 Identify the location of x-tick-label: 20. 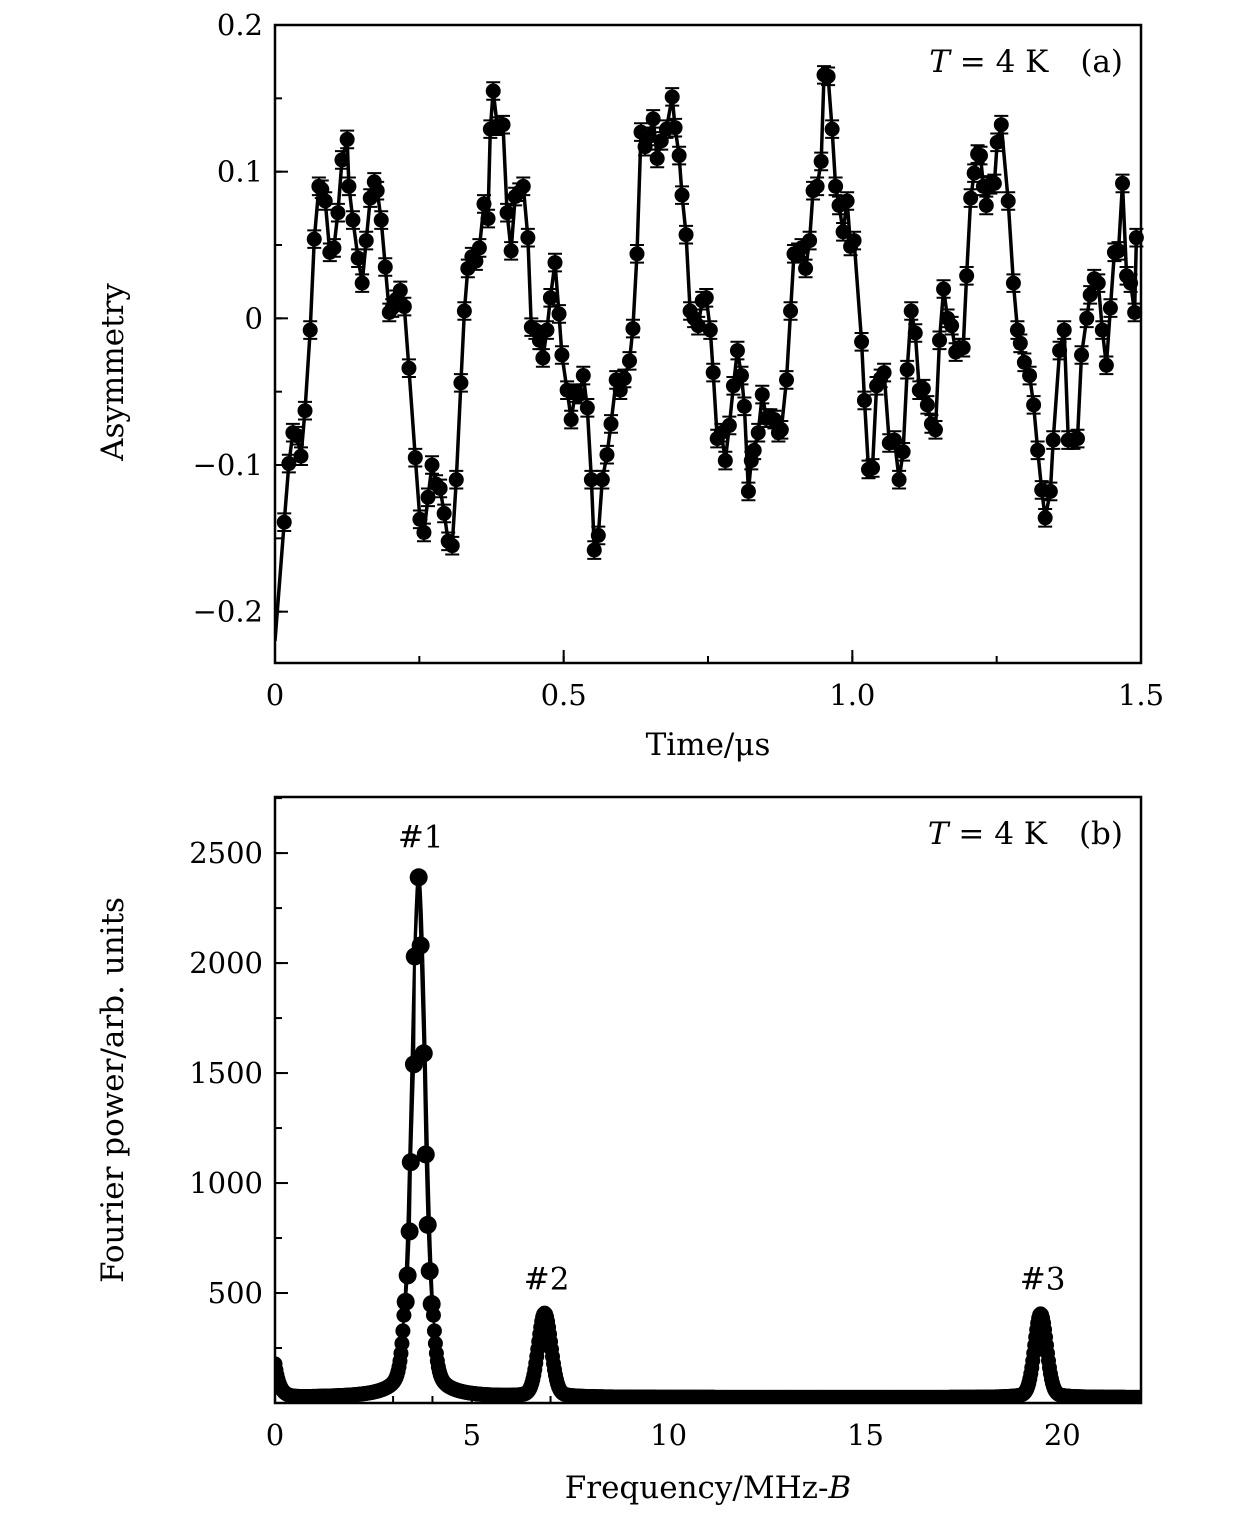
(1062, 1435).